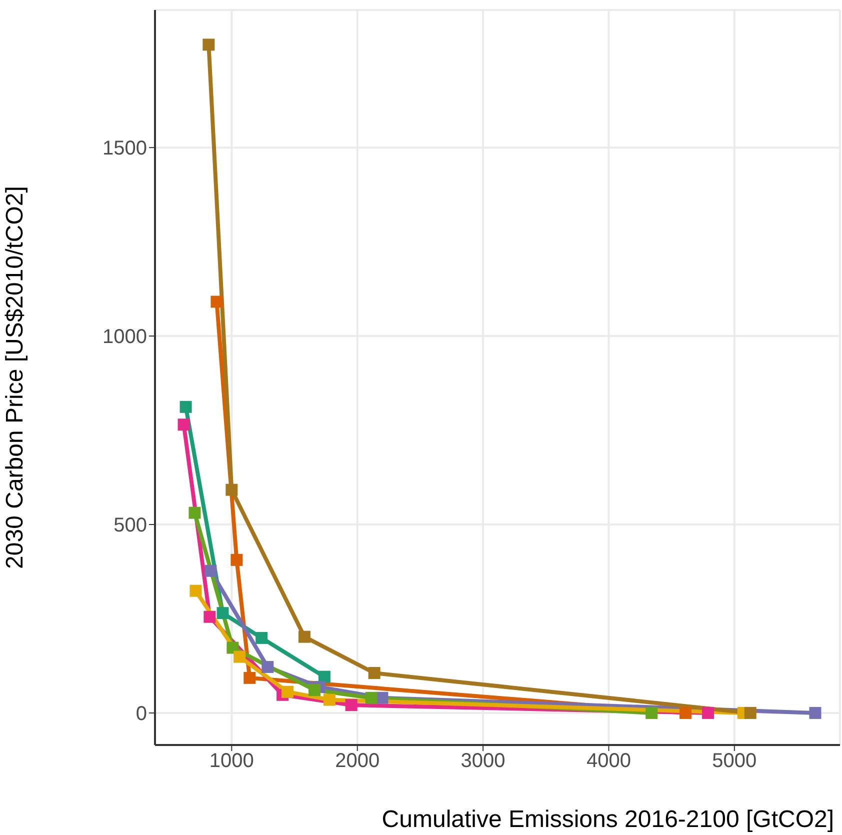  Describe the element at coordinates (124, 149) in the screenshot. I see `y-tick-label: 1500` at that location.